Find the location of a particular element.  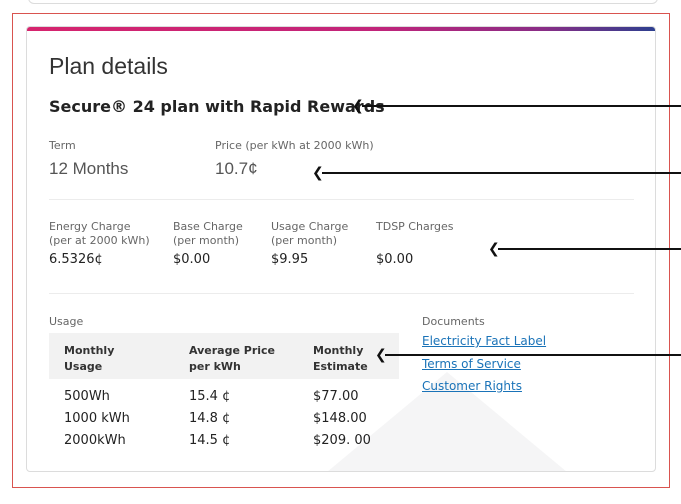

terms-of-service-link: Terms of Service is located at coordinates (471, 364).